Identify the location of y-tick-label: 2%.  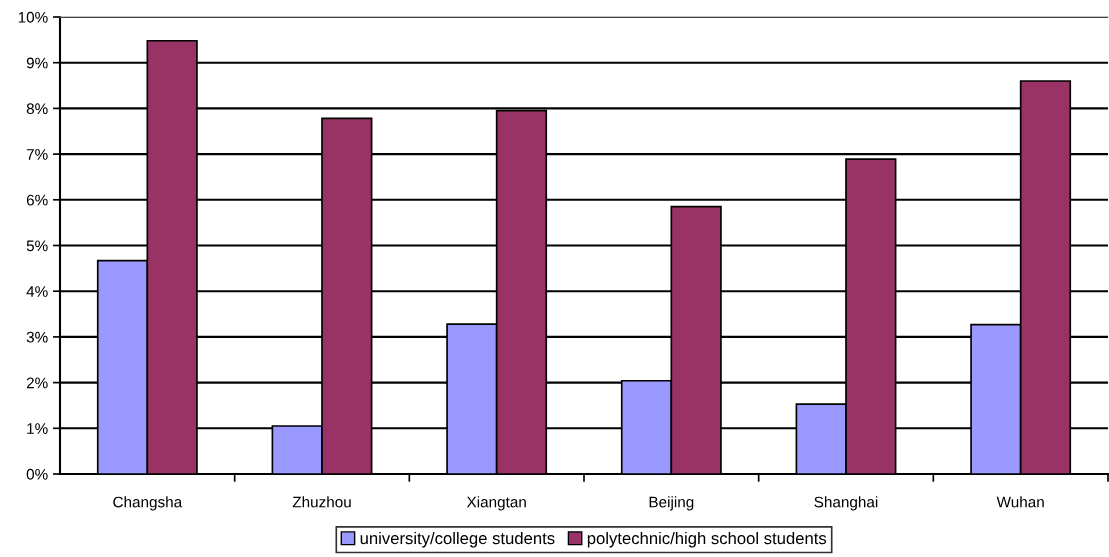
(37, 383).